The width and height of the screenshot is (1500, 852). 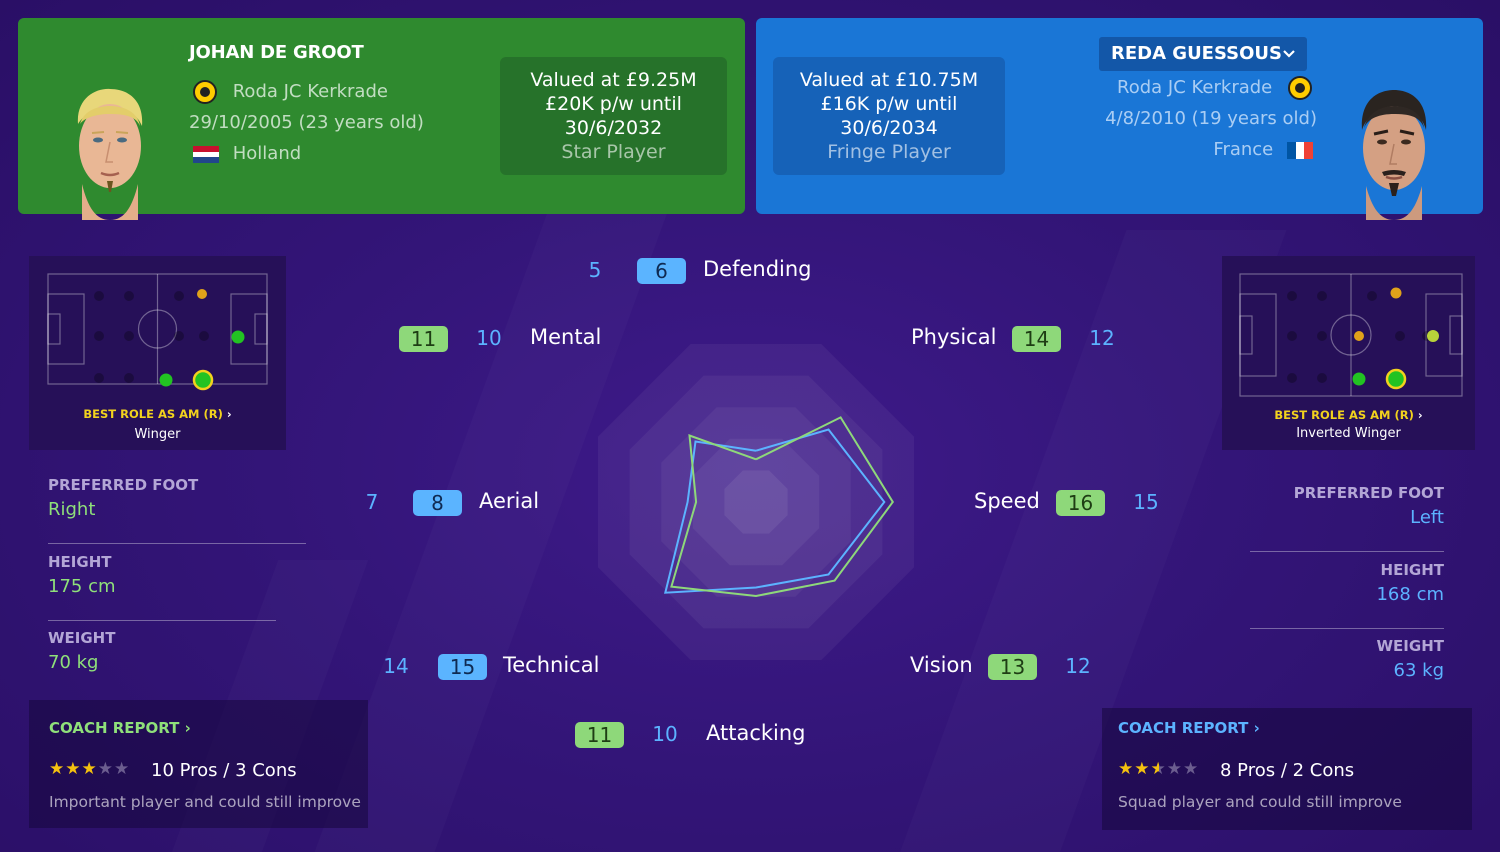 I want to click on physical-right-value: 12, so click(x=1102, y=338).